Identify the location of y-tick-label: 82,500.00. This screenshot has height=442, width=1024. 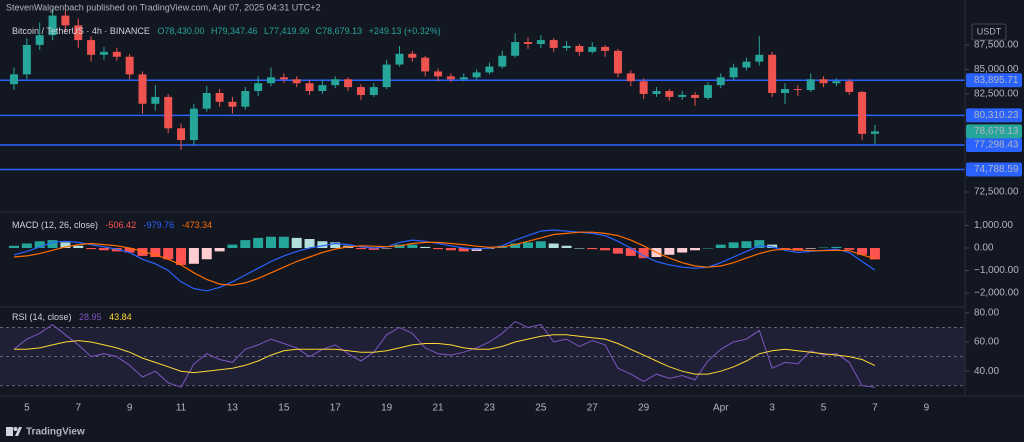
(996, 94).